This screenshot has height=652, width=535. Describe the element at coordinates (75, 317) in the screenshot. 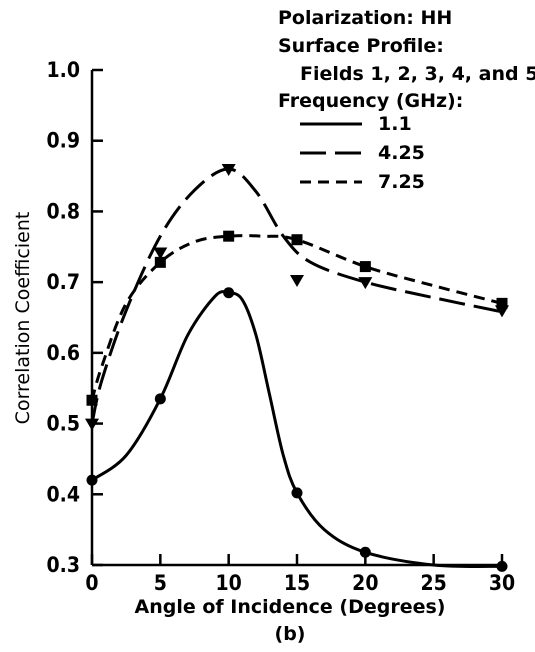

I see `y-ticks: 0.3 0.4 0.5 0.6 0.7 0.8 0.9 1.0` at that location.